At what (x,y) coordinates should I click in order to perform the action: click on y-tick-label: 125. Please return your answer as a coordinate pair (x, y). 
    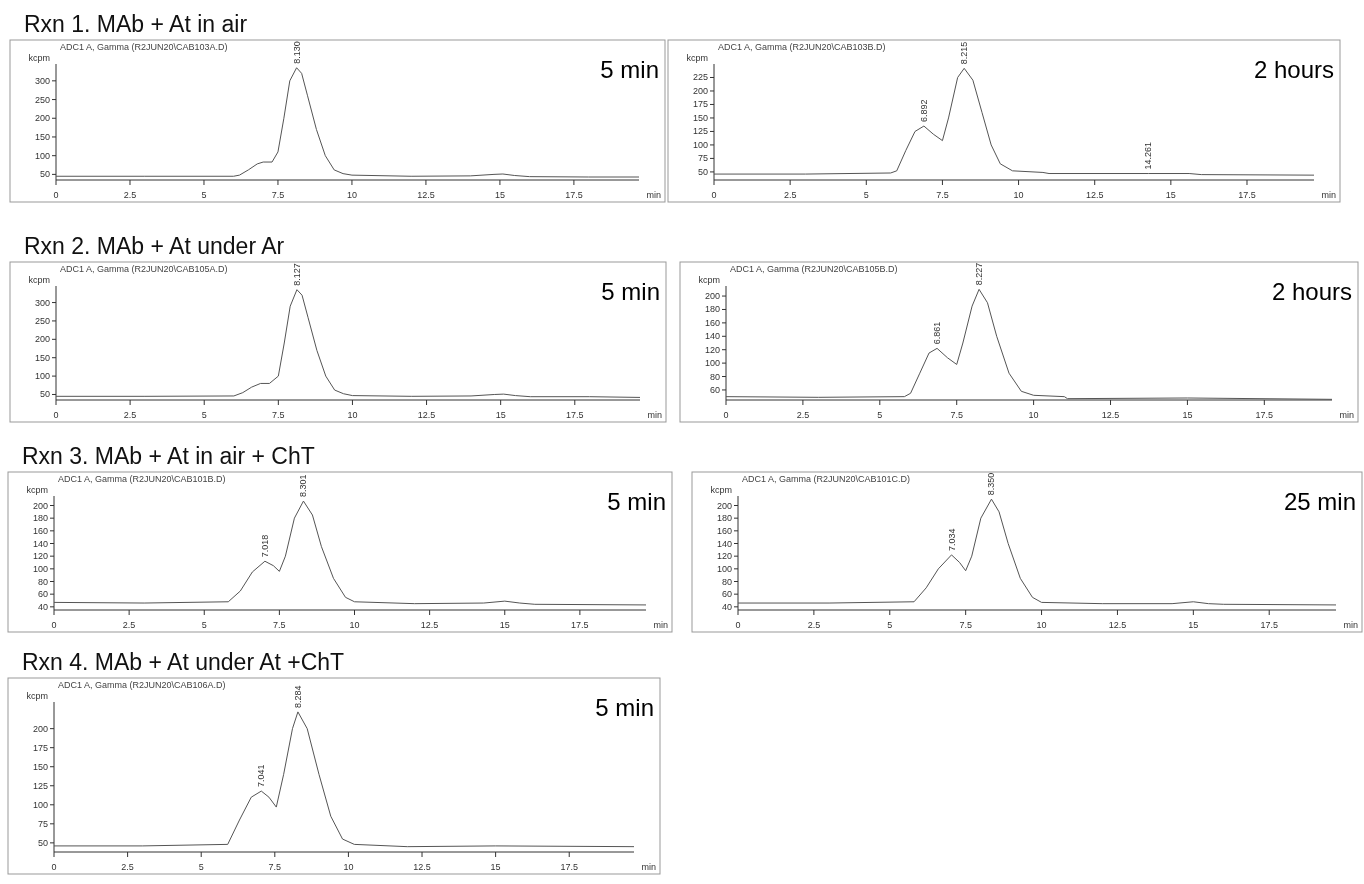
    Looking at the image, I should click on (700, 131).